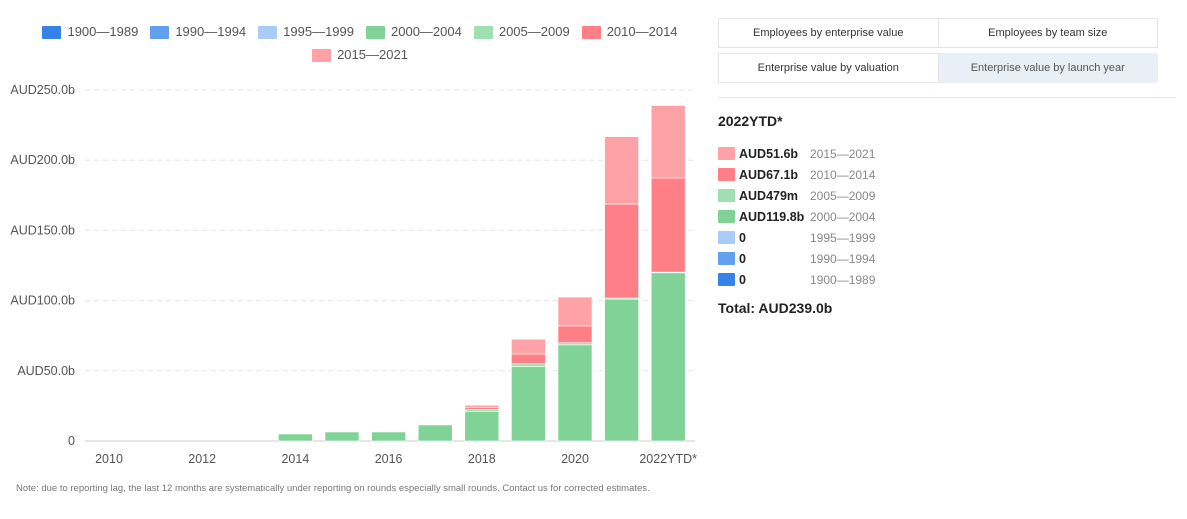 The height and width of the screenshot is (519, 1187). Describe the element at coordinates (109, 459) in the screenshot. I see `x-tick-label: 2010` at that location.